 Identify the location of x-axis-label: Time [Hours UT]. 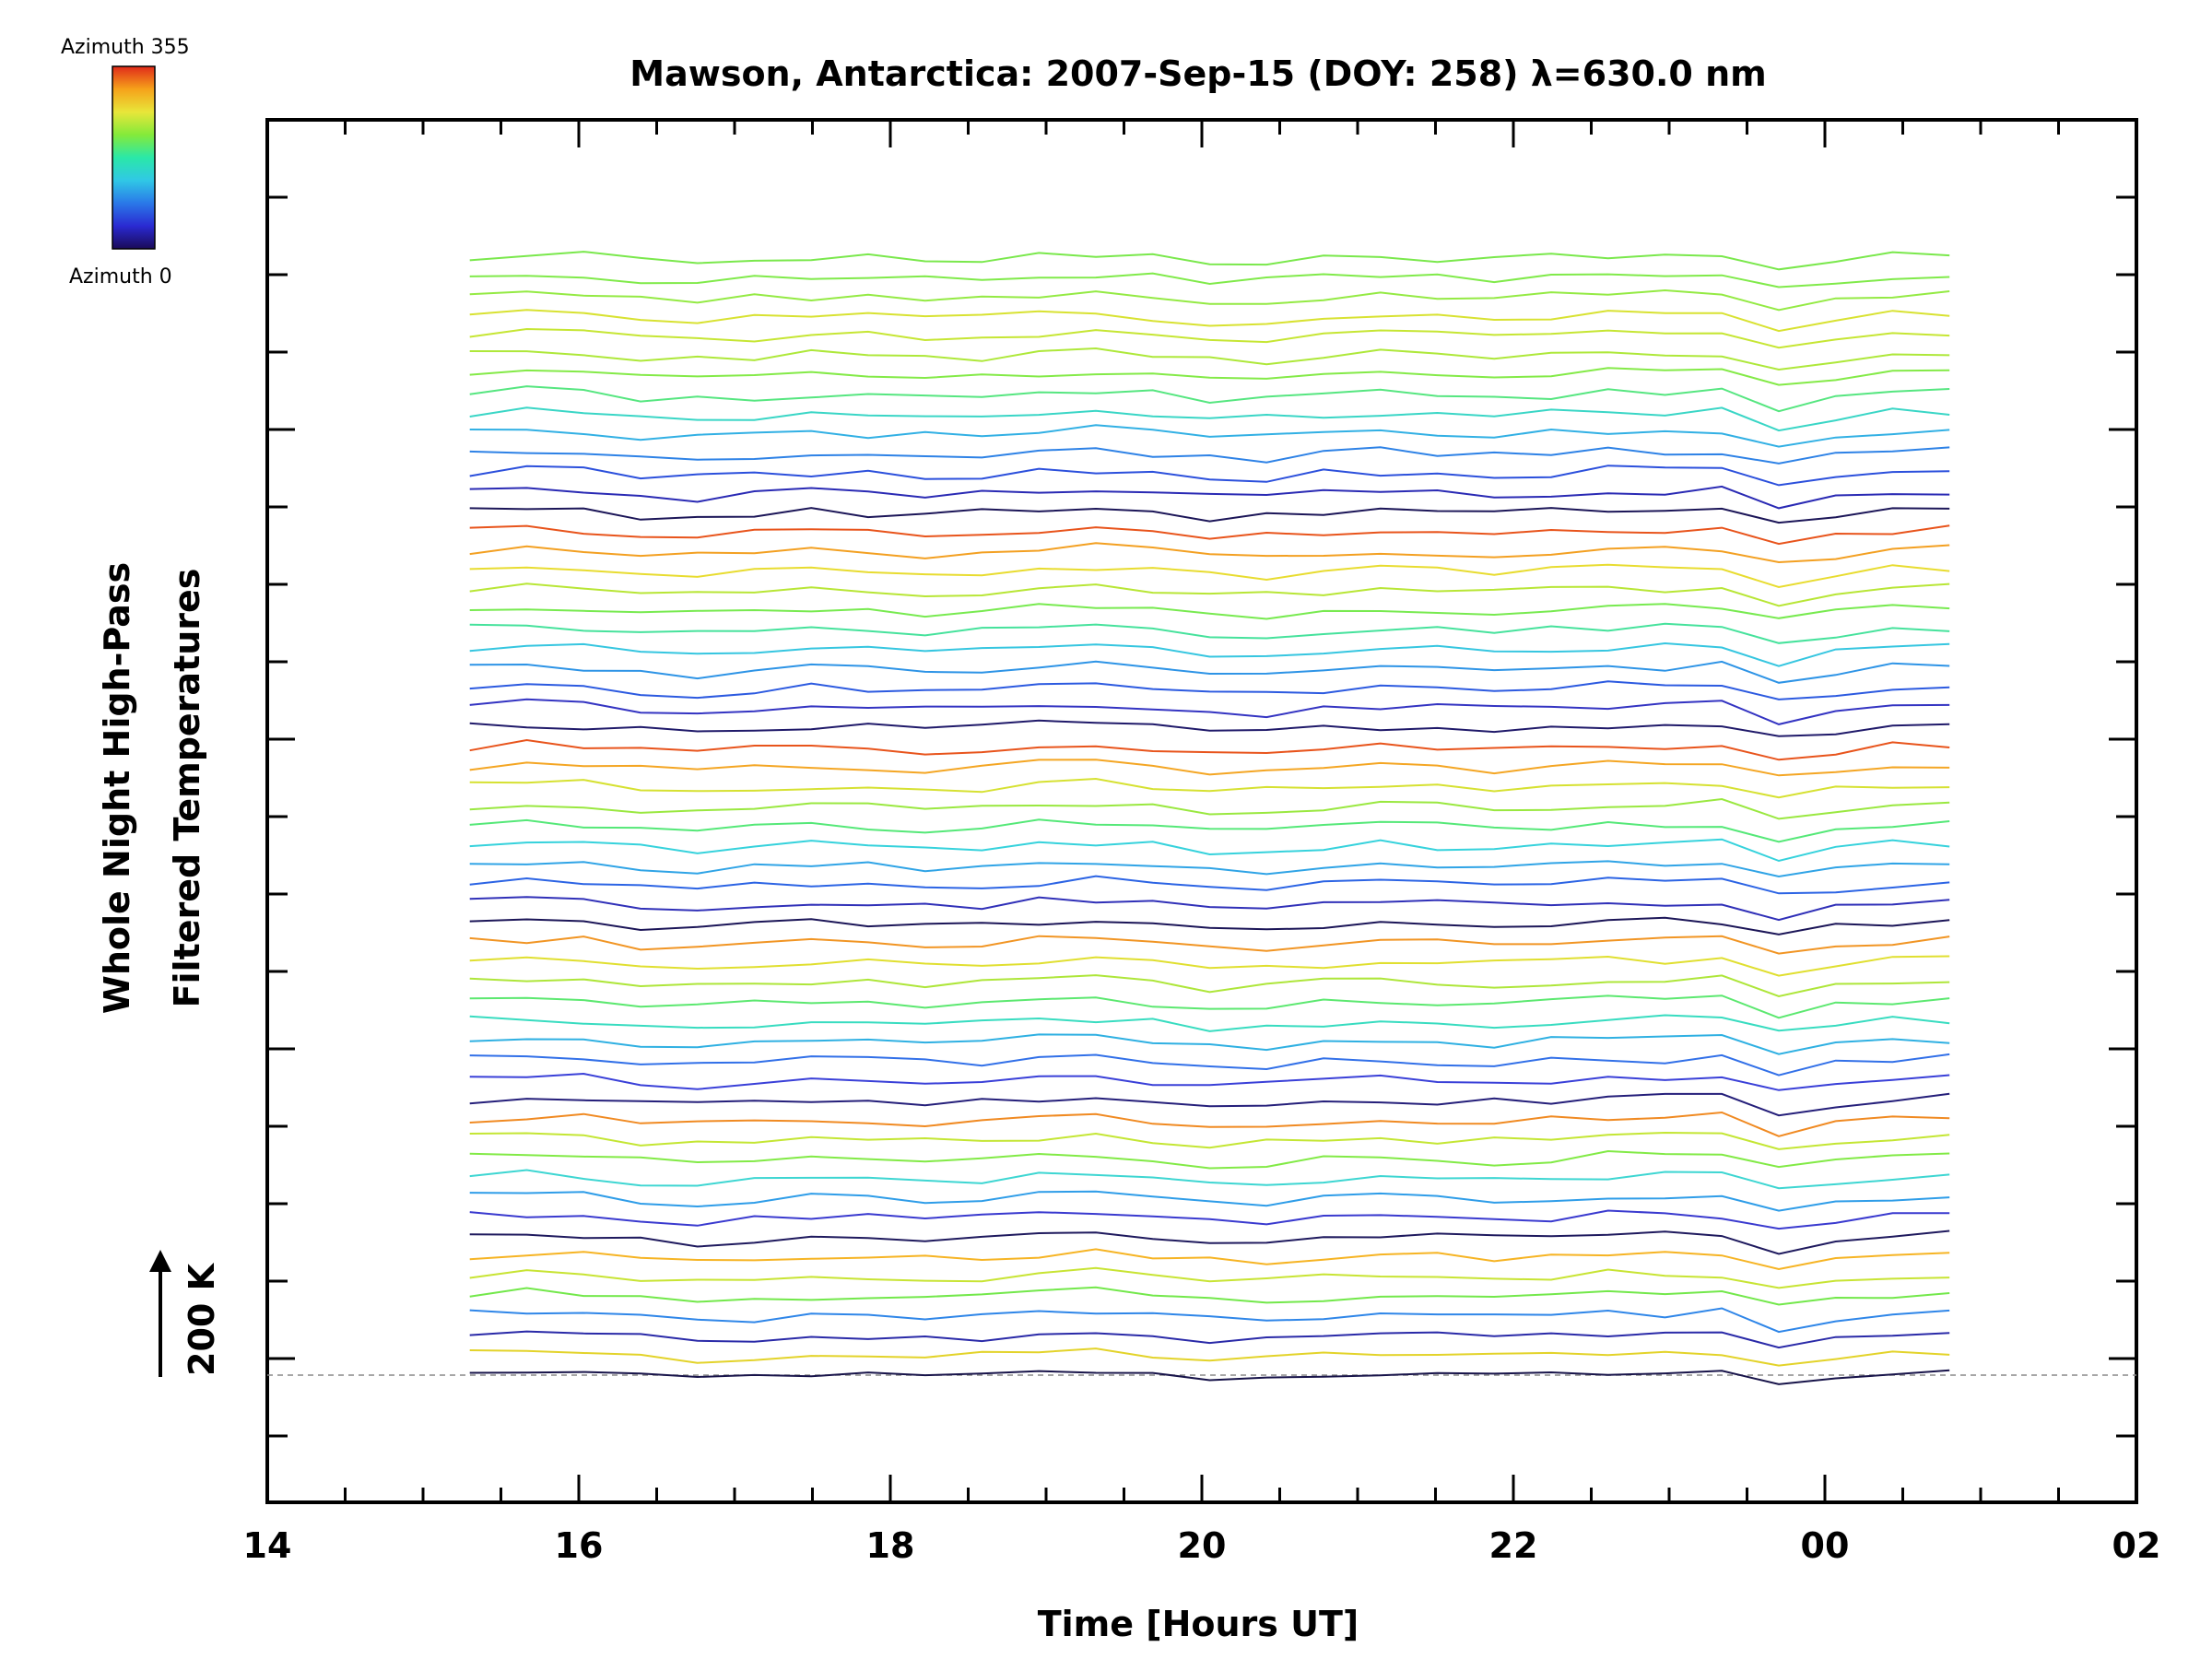
(1198, 1624).